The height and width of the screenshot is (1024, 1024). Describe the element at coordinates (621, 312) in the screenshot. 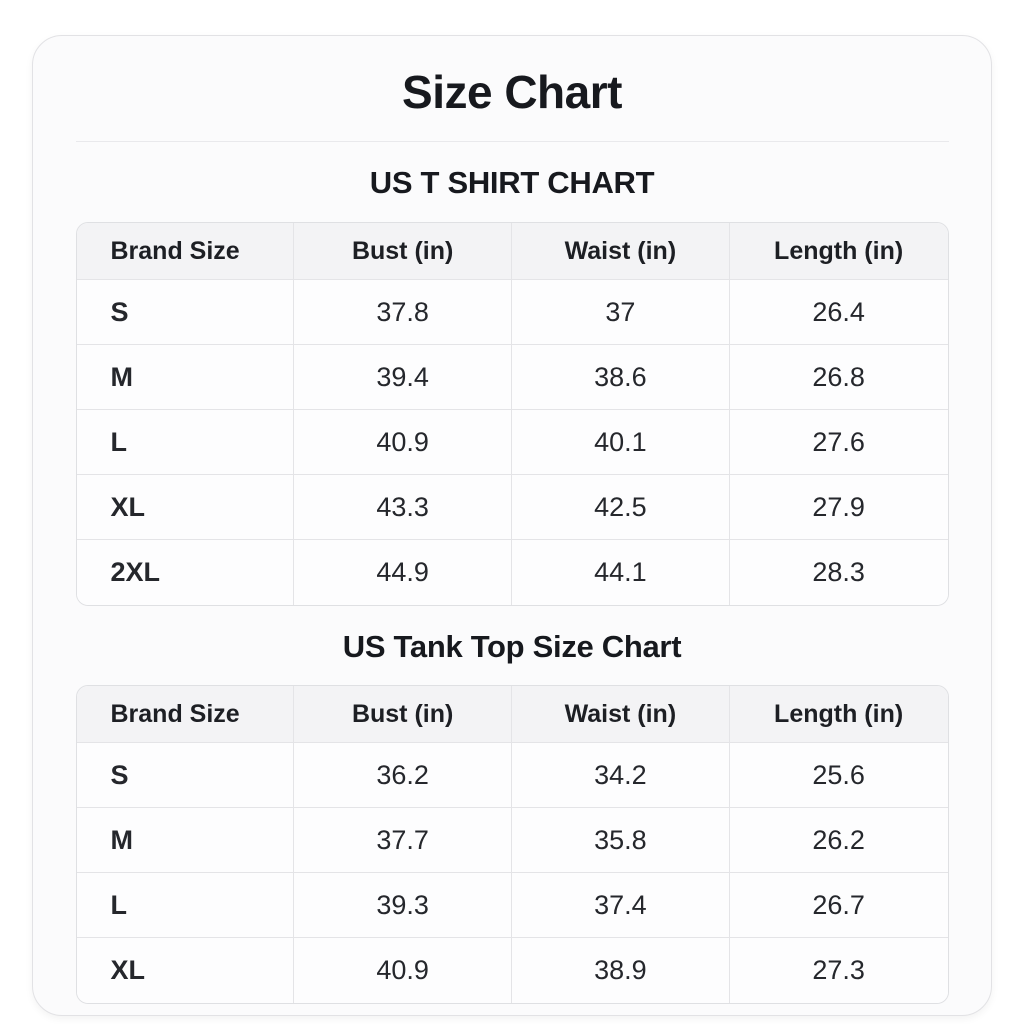

I see `measurement-cell: 37` at that location.